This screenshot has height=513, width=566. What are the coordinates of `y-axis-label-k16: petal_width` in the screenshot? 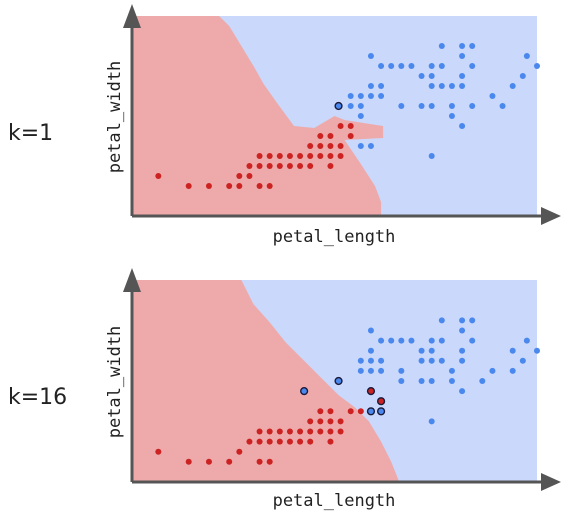 It's located at (115, 382).